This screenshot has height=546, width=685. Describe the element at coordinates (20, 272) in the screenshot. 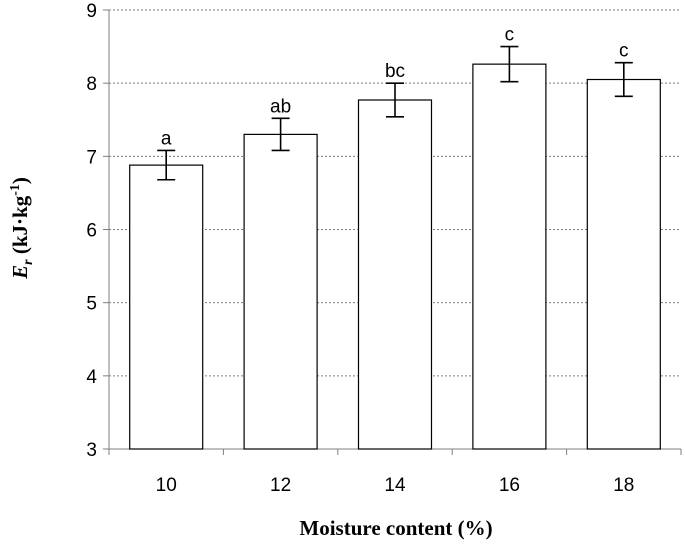

I see `y-axis-symbol: E` at that location.